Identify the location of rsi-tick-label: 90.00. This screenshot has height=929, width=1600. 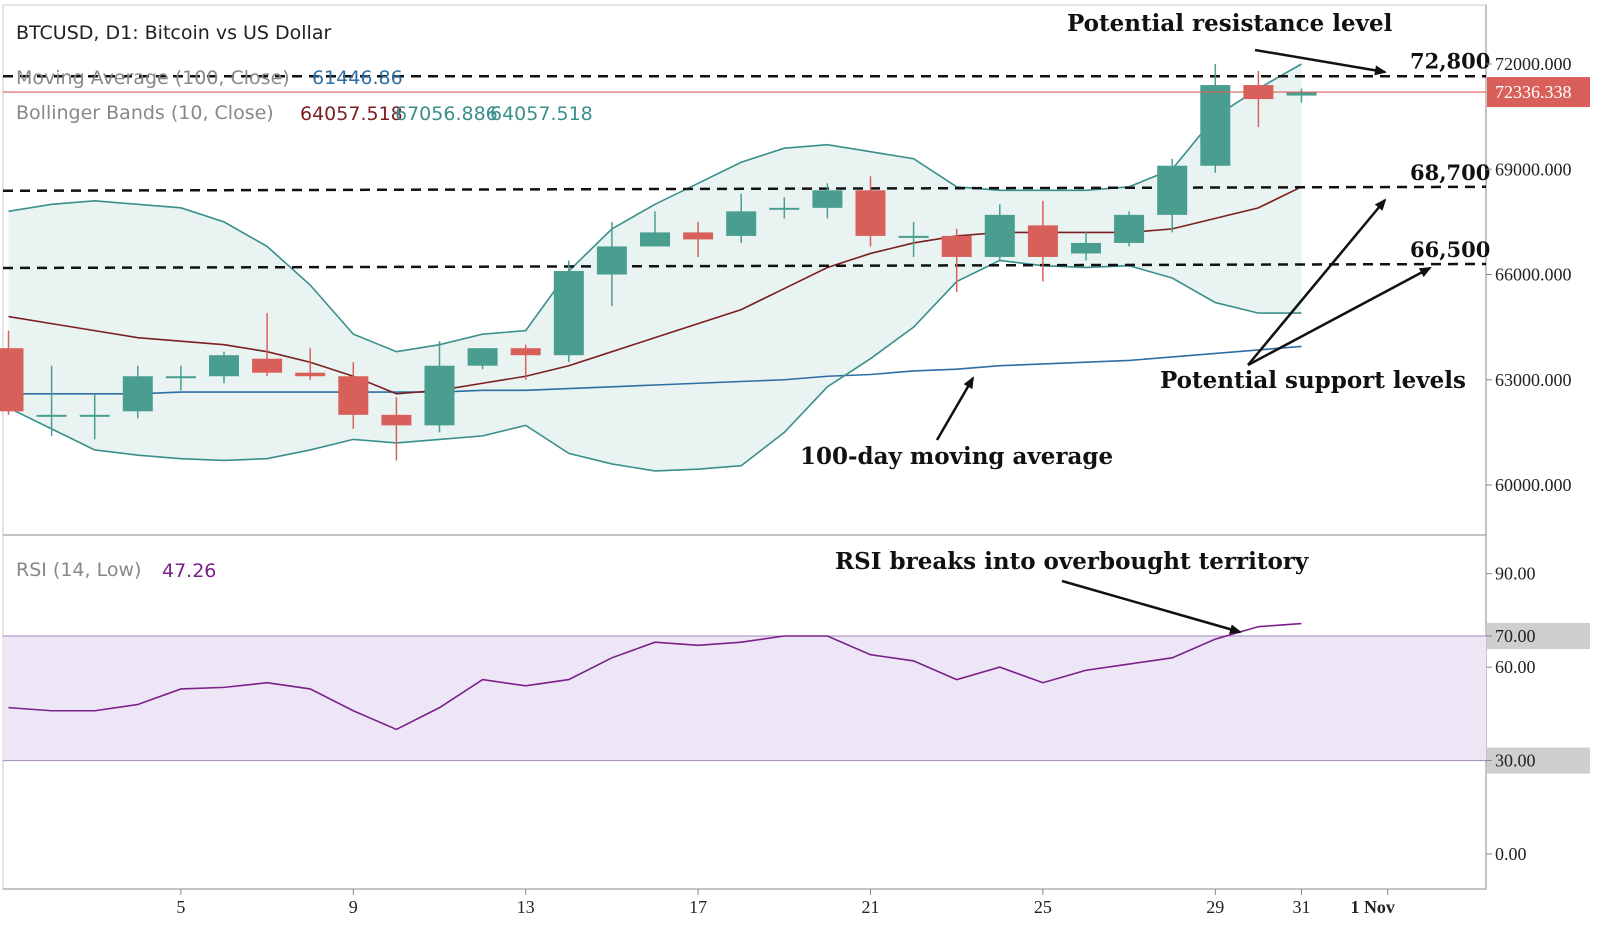
(1515, 574).